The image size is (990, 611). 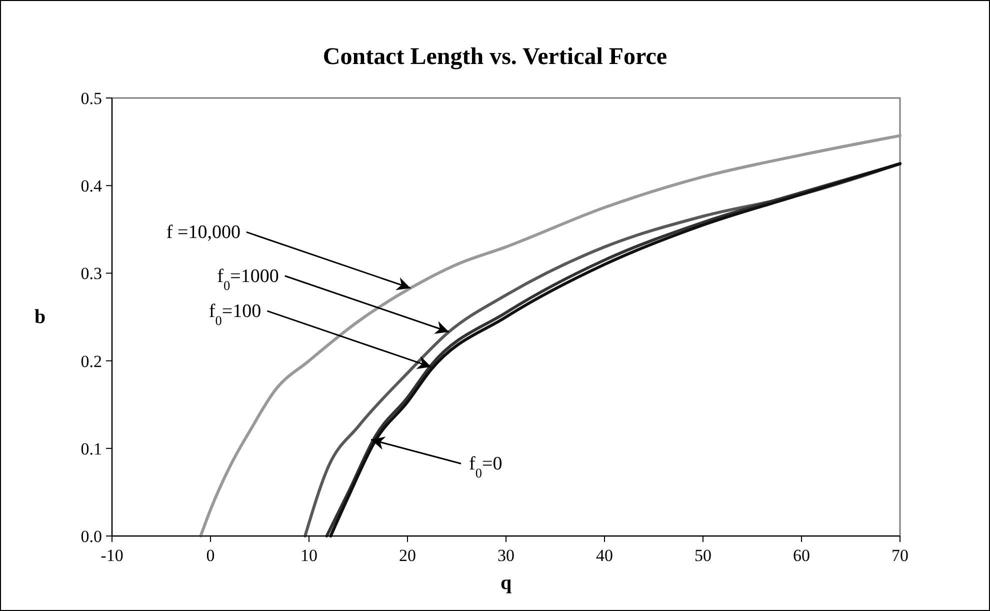 I want to click on y-tick-label: 0.0, so click(x=91, y=536).